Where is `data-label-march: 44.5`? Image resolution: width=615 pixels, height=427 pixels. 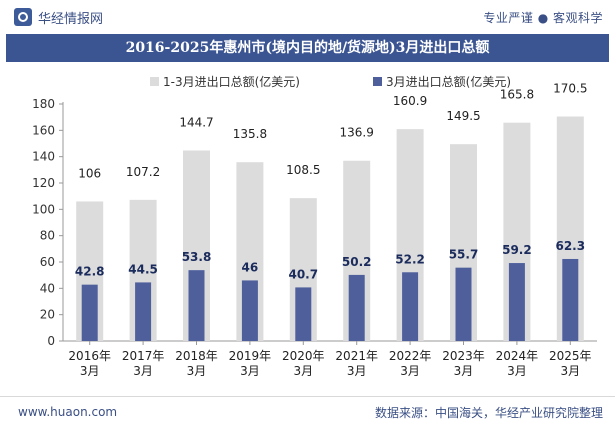 data-label-march: 44.5 is located at coordinates (143, 269).